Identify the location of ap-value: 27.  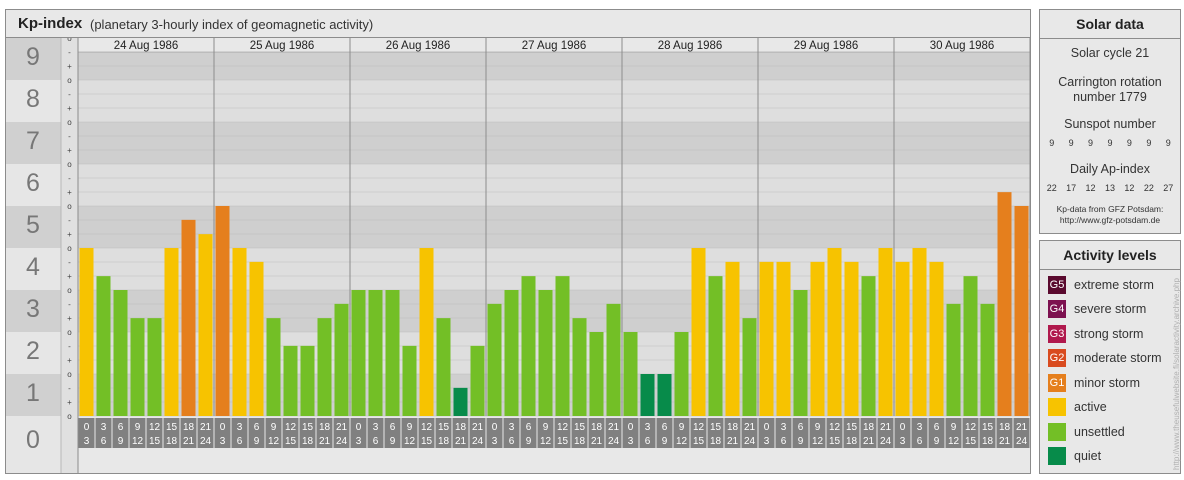
(1168, 188).